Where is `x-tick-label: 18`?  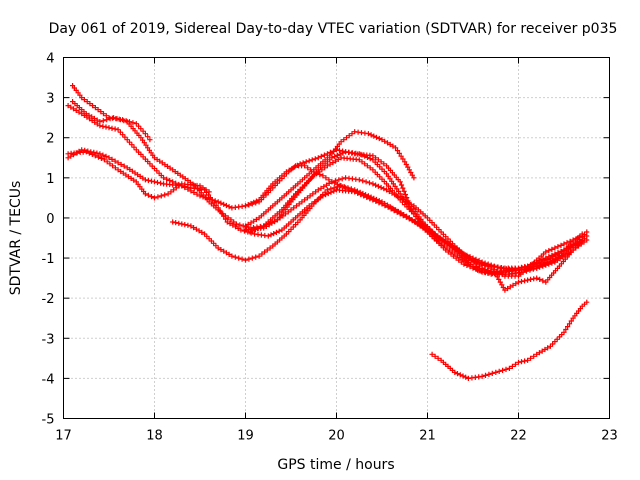 x-tick-label: 18 is located at coordinates (154, 436).